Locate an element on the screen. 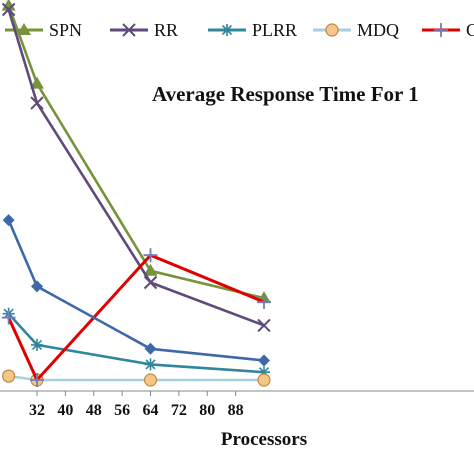 The image size is (474, 474). series-mdq is located at coordinates (136, 378).